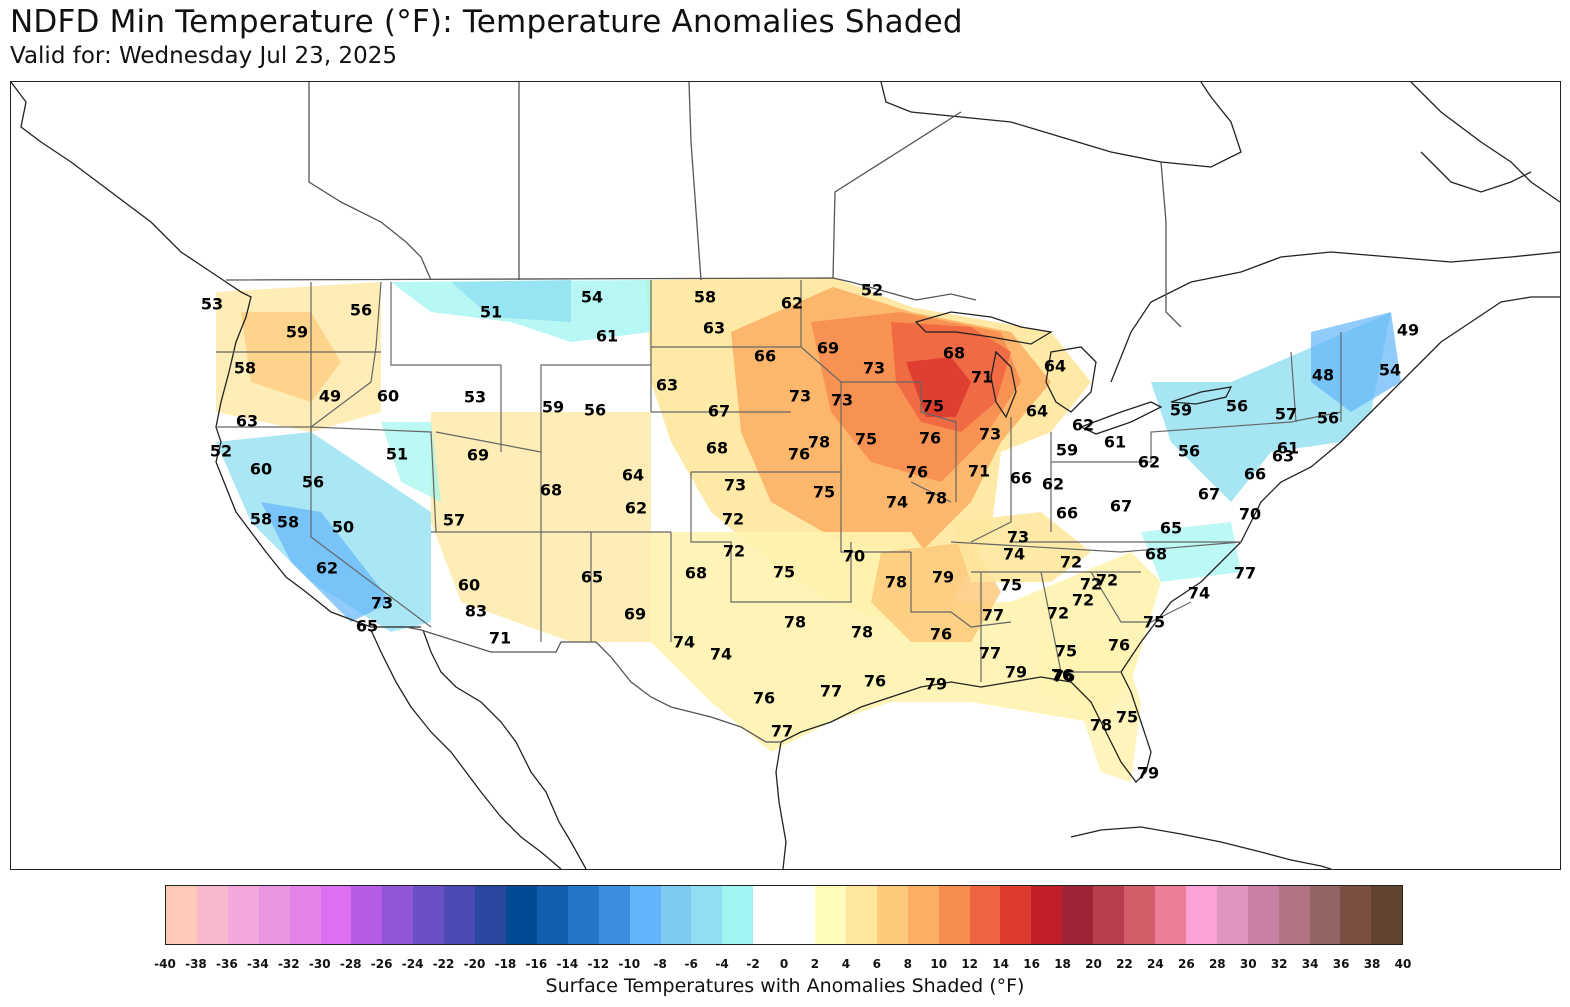 The height and width of the screenshot is (1007, 1570). What do you see at coordinates (782, 731) in the screenshot?
I see `temperature-label: 77` at bounding box center [782, 731].